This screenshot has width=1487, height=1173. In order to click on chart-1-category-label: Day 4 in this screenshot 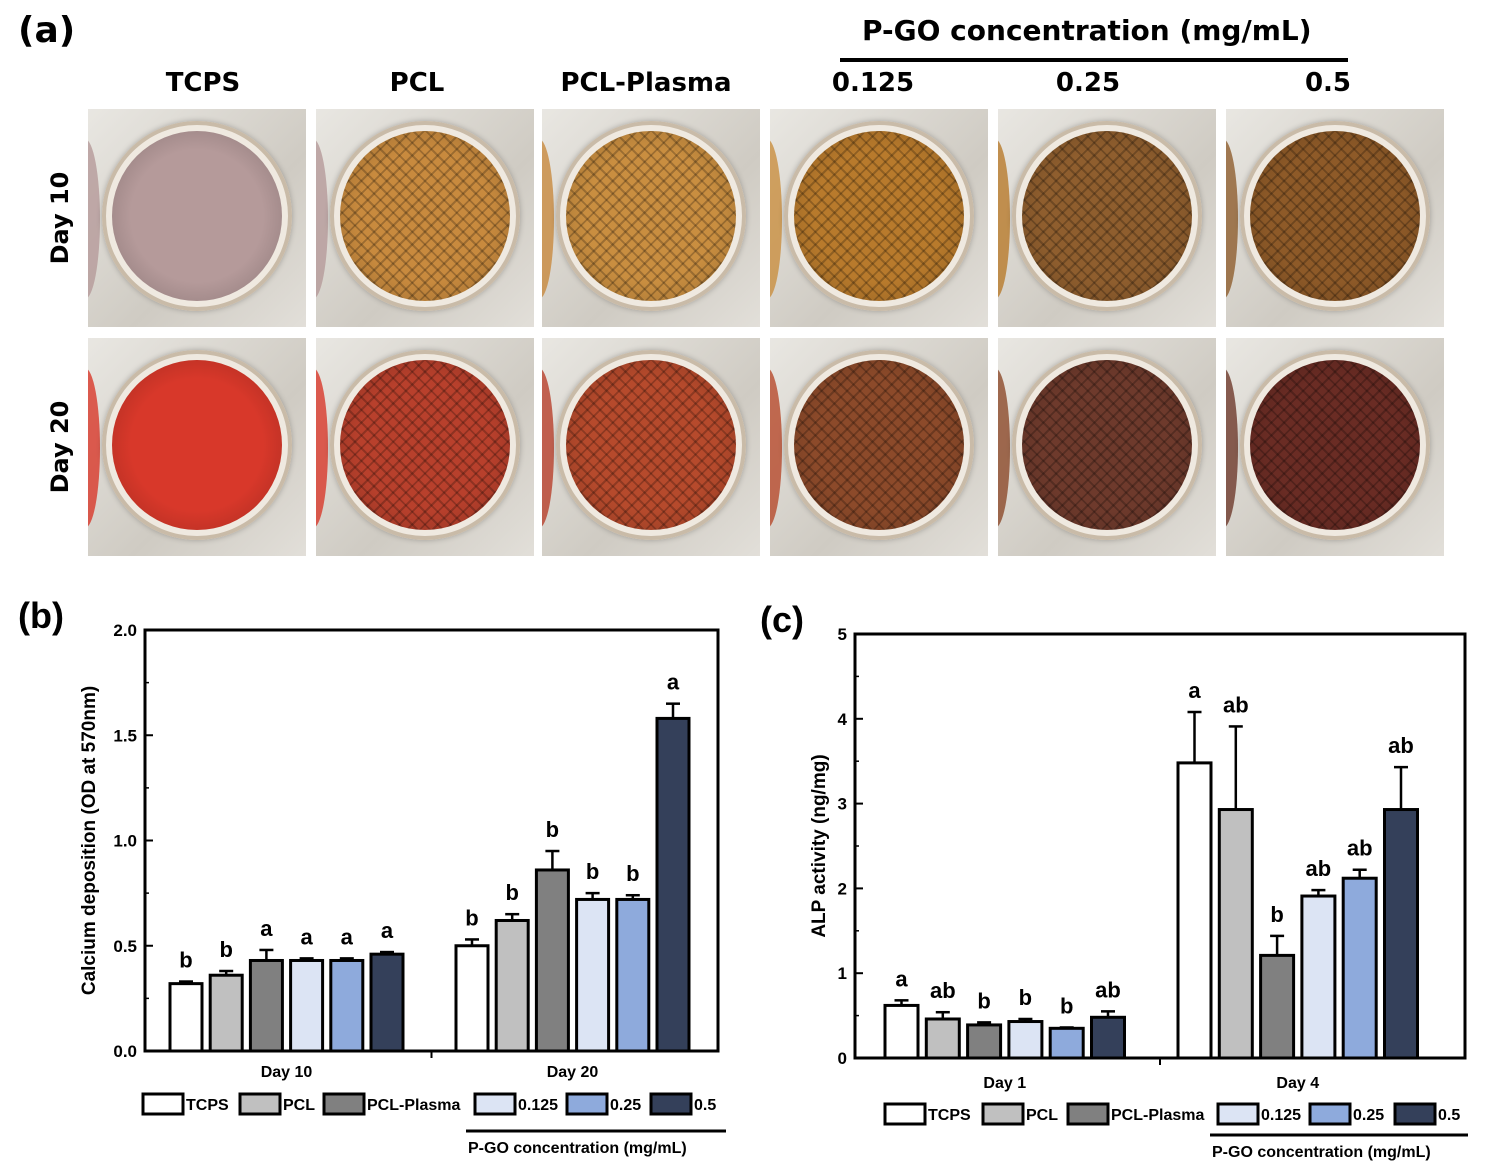, I will do `click(1297, 1083)`.